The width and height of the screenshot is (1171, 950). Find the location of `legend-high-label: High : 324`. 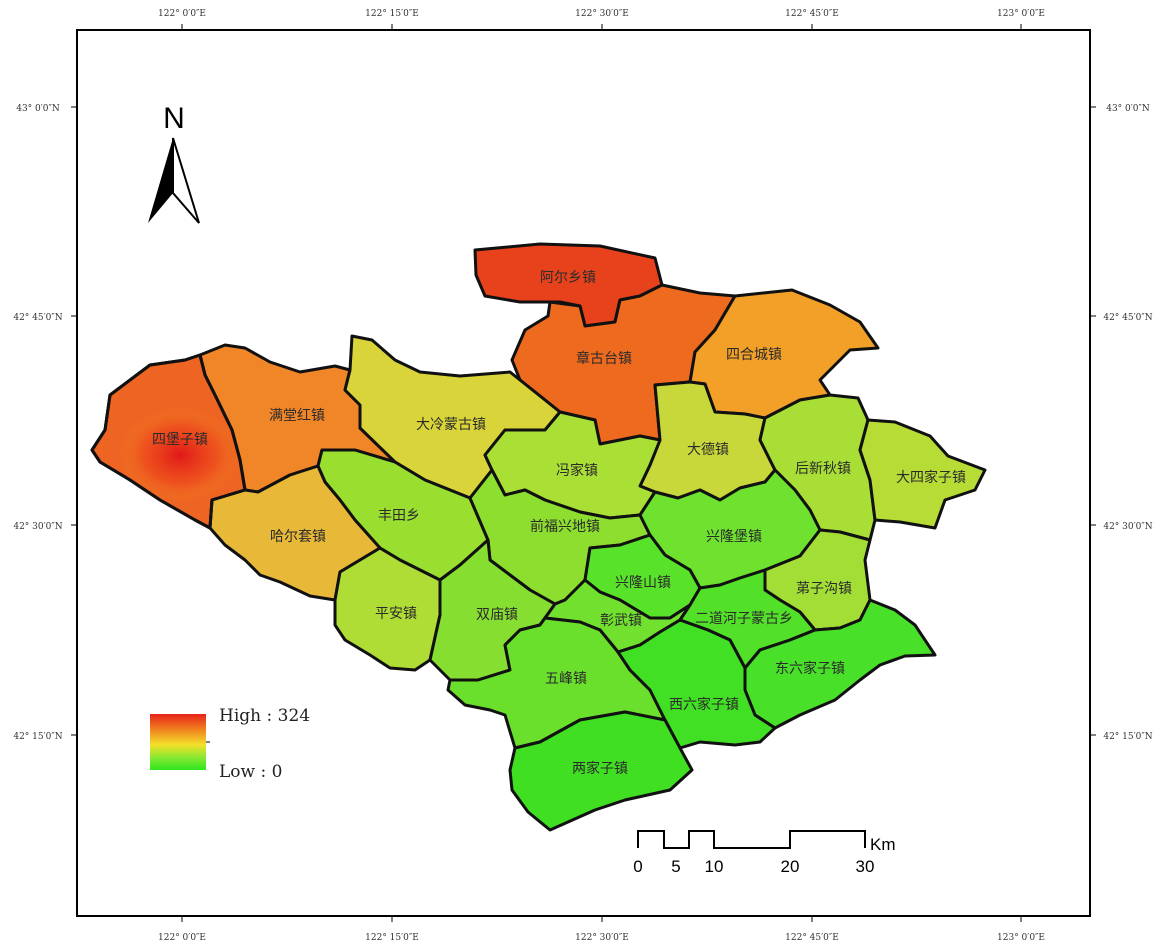

legend-high-label: High : 324 is located at coordinates (264, 716).